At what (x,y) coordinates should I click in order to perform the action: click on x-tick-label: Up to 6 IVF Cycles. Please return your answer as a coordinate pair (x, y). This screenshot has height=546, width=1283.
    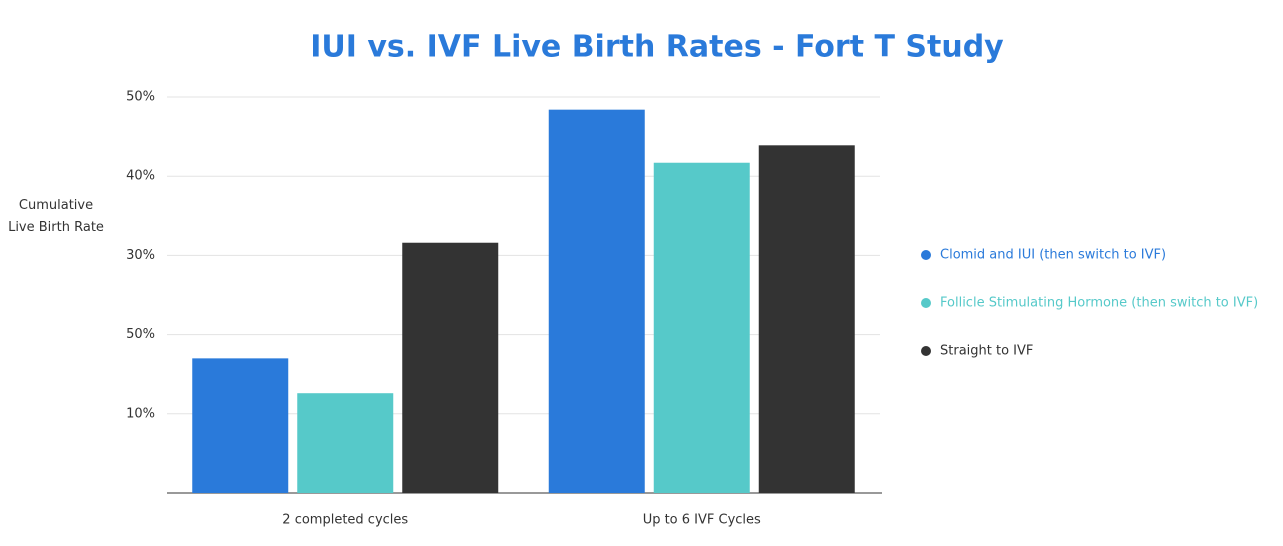
    Looking at the image, I should click on (702, 520).